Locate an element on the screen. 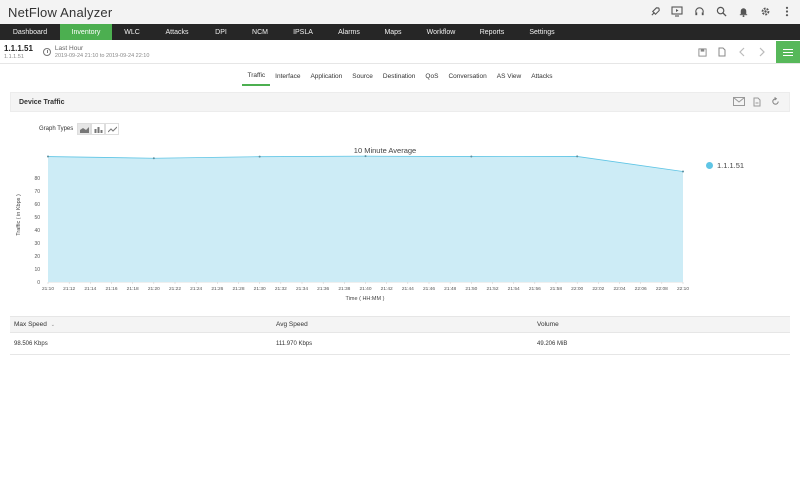 Image resolution: width=800 pixels, height=500 pixels. tab-source: Source is located at coordinates (362, 76).